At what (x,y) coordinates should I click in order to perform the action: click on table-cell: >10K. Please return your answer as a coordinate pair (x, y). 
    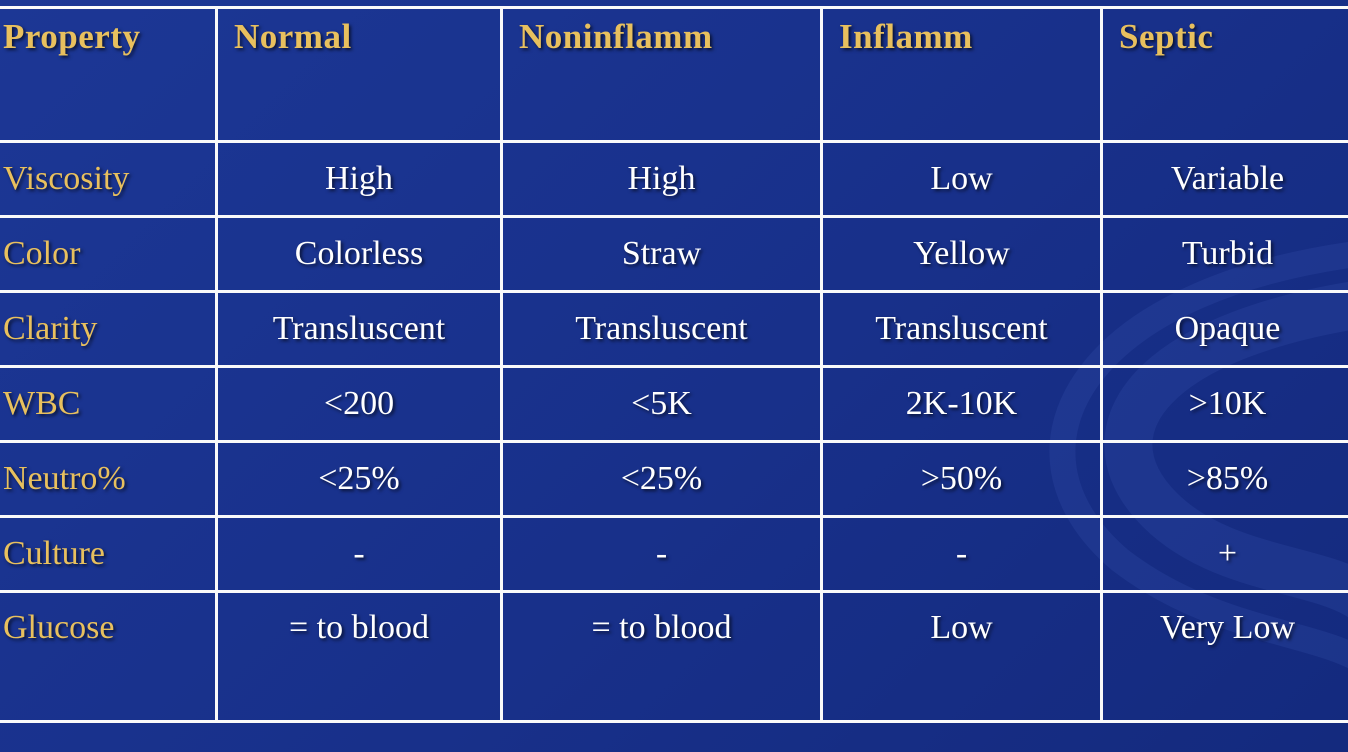
    Looking at the image, I should click on (1224, 404).